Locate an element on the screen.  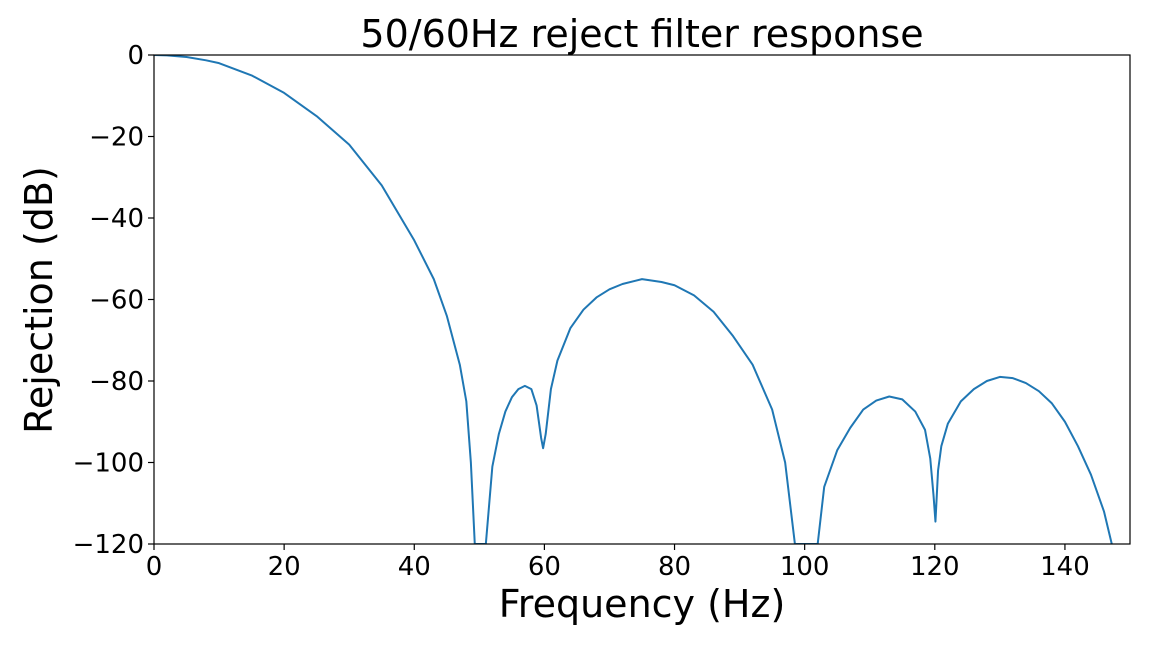
y-axis-ticks: 0 −20 −40 −60 −80 −100 −120 is located at coordinates (113, 300).